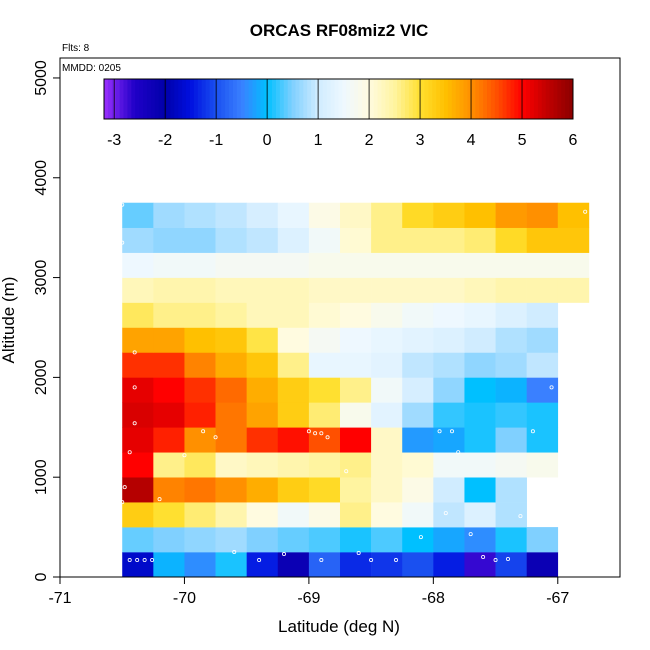 This screenshot has height=650, width=650. Describe the element at coordinates (339, 30) in the screenshot. I see `chart-title: ORCAS RF08miz2 VIC` at that location.